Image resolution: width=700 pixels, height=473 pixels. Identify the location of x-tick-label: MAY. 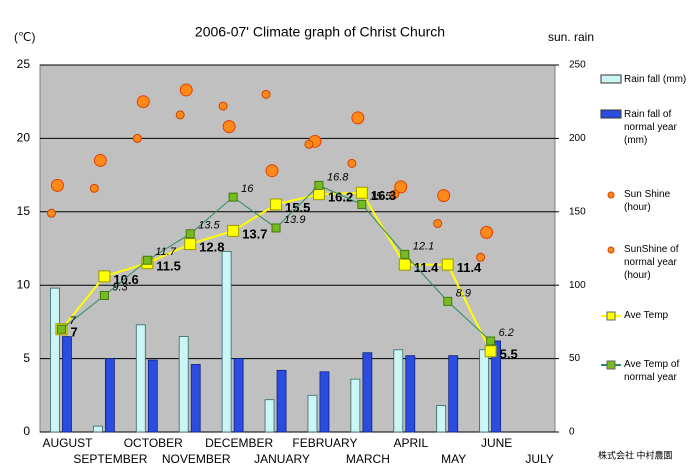
(453, 459).